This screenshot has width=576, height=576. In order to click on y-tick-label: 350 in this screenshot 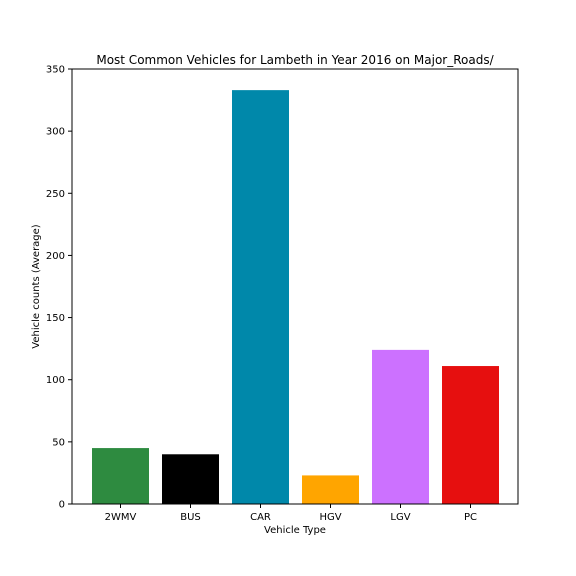, I will do `click(55, 70)`.